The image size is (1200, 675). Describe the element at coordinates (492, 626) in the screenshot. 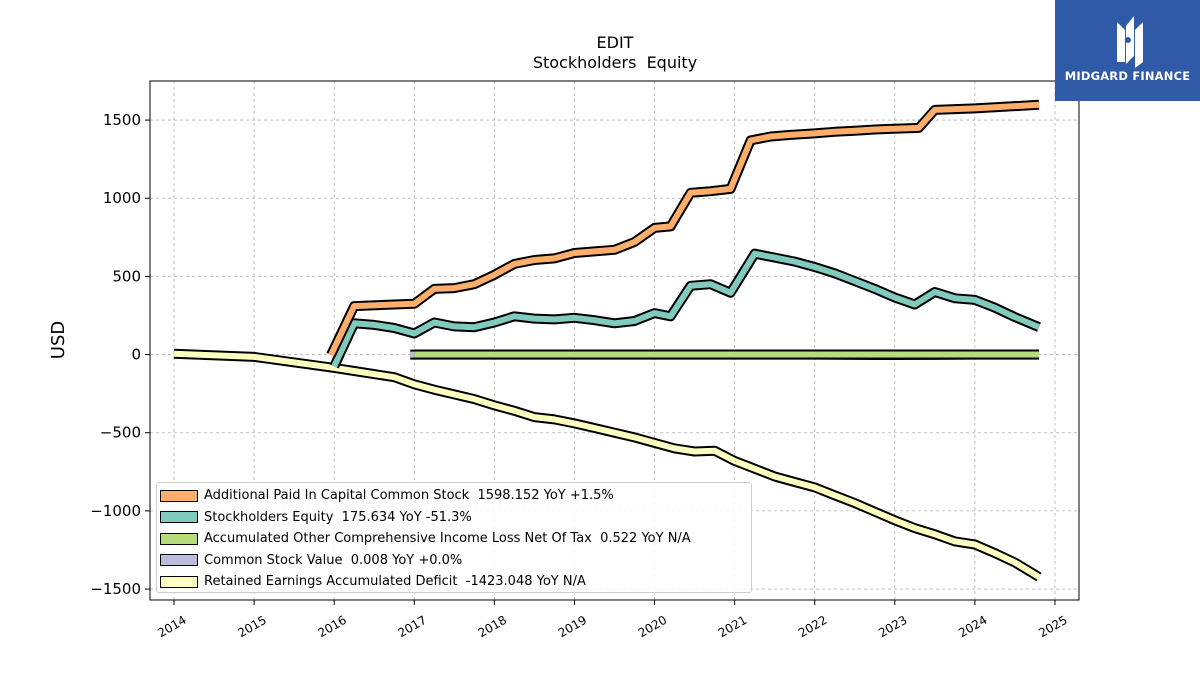

I see `x-tick-label: 2018` at that location.